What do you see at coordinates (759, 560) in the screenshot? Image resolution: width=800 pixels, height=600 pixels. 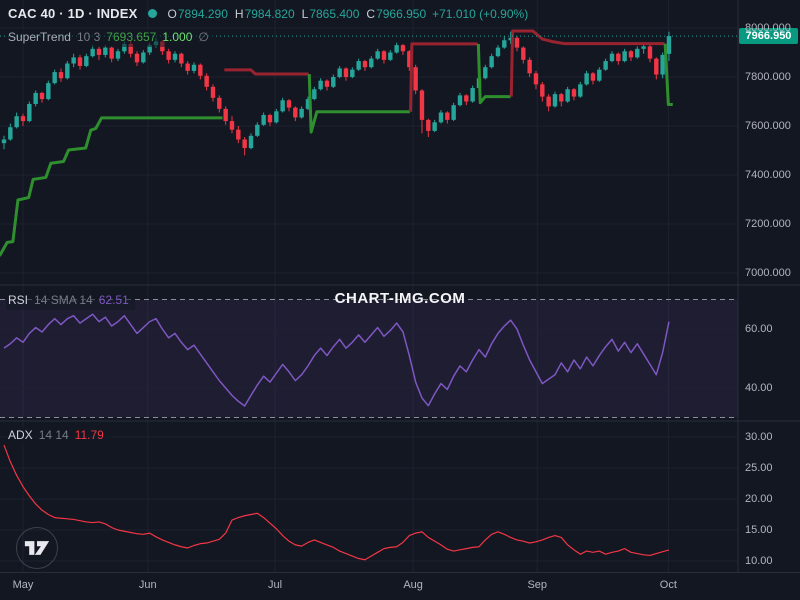 I see `adx-tick-label: 10.00` at bounding box center [759, 560].